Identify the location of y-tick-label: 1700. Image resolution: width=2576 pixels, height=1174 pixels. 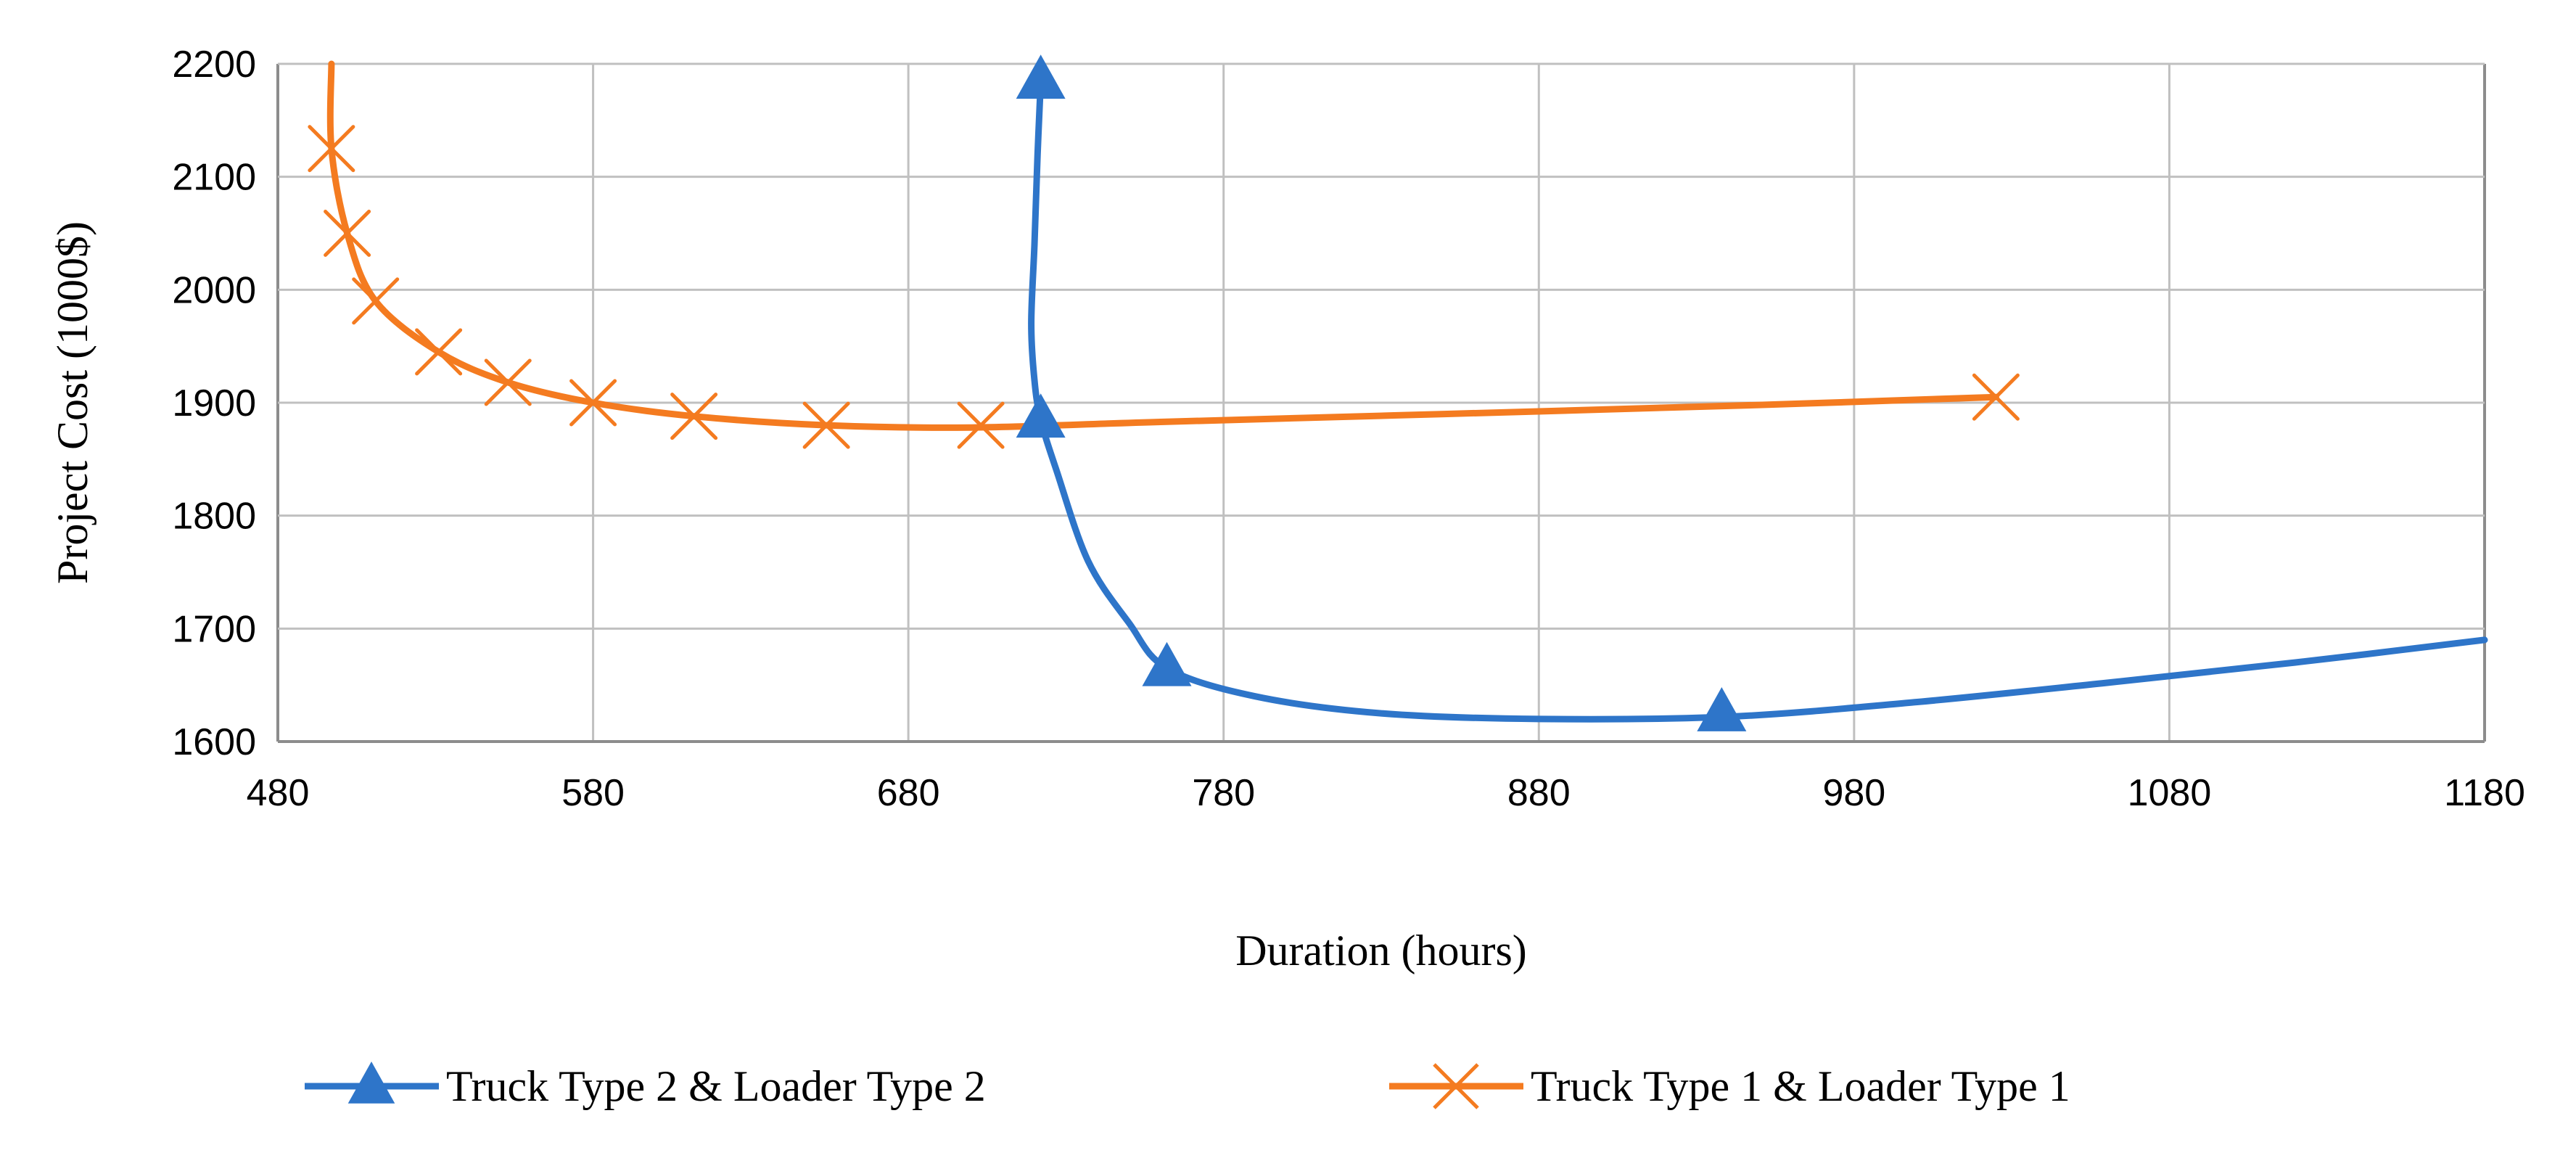
(214, 629).